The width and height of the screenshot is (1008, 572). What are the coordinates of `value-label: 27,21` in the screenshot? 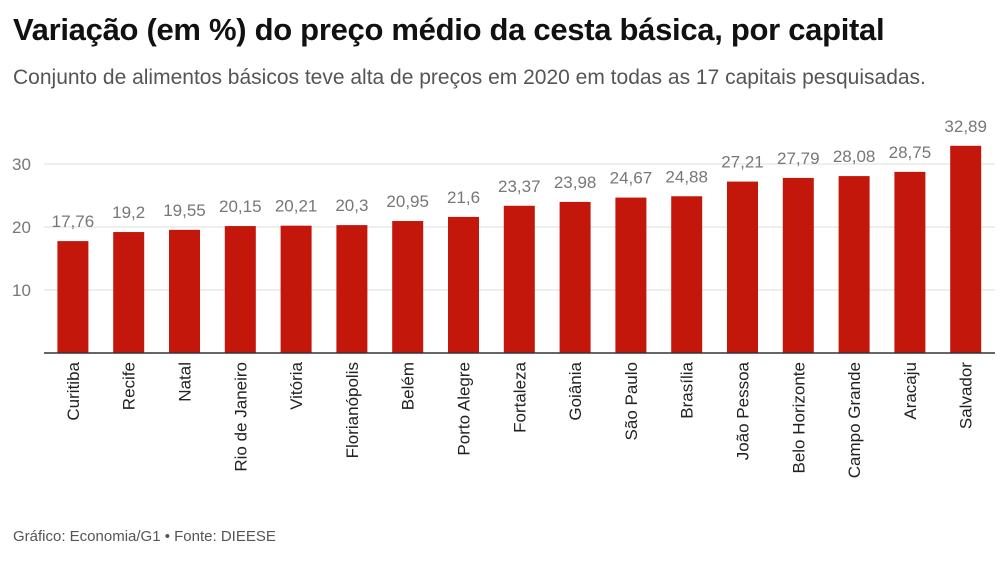 It's located at (742, 162).